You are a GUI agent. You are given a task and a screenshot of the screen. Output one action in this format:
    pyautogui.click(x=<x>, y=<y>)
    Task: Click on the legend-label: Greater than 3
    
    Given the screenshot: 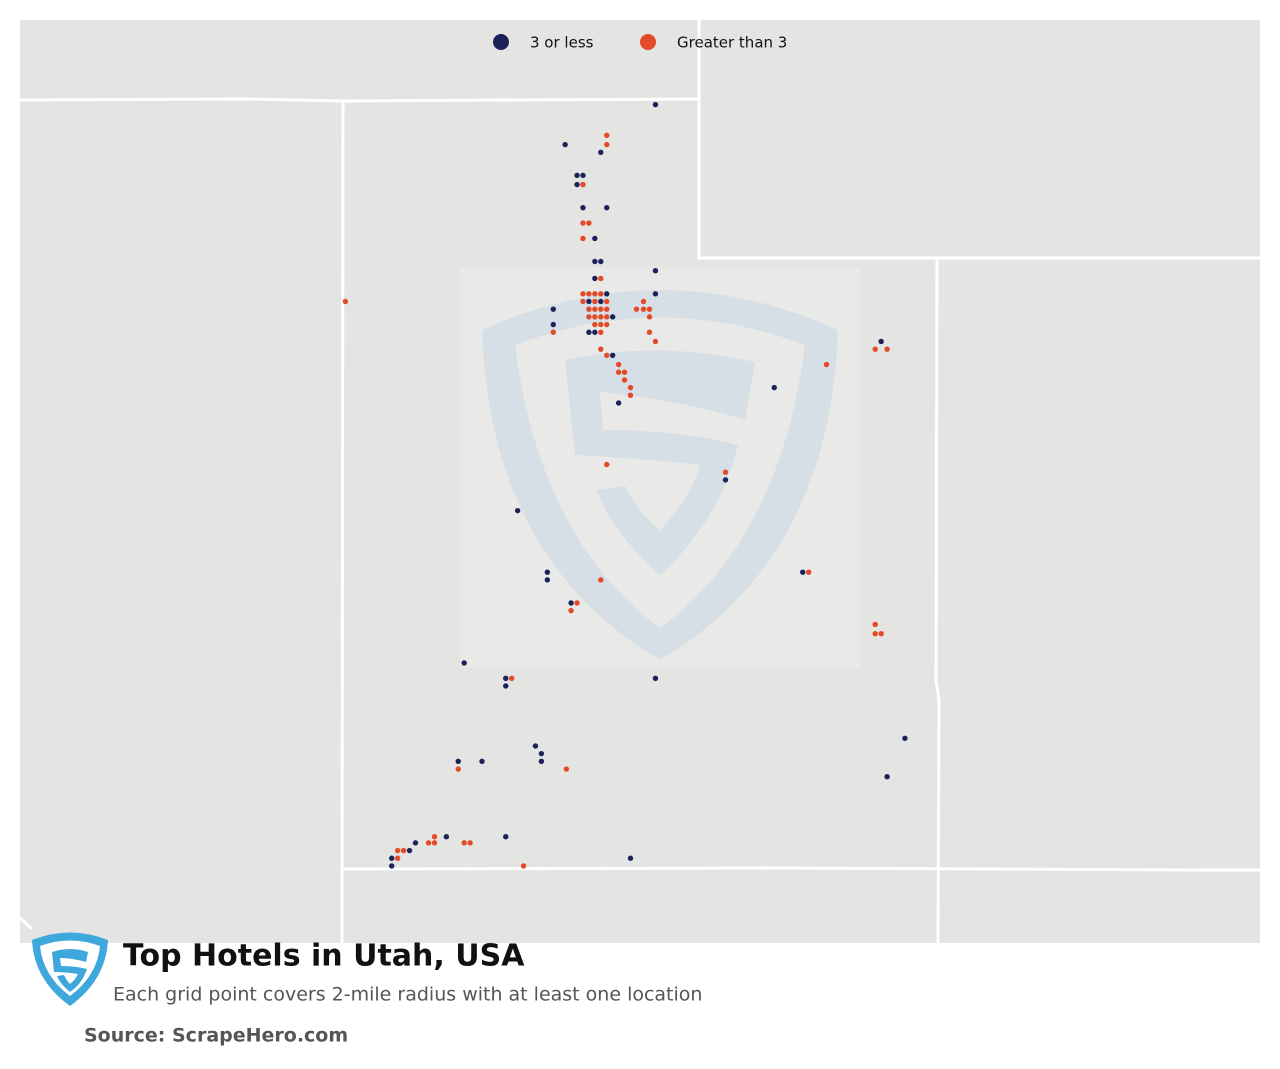 What is the action you would take?
    pyautogui.click(x=732, y=43)
    